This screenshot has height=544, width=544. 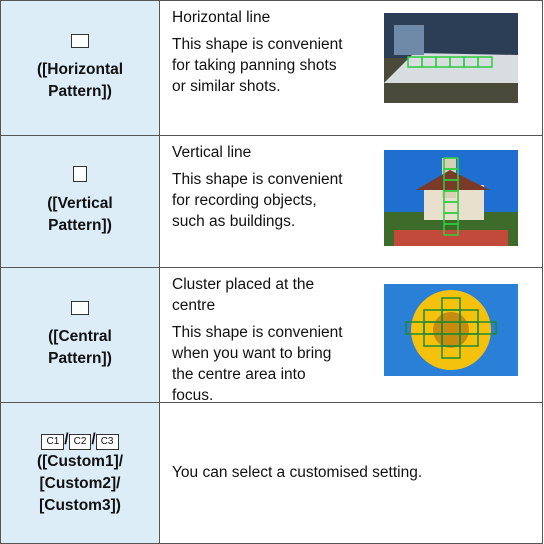 I want to click on custom-icon: C3, so click(x=107, y=442).